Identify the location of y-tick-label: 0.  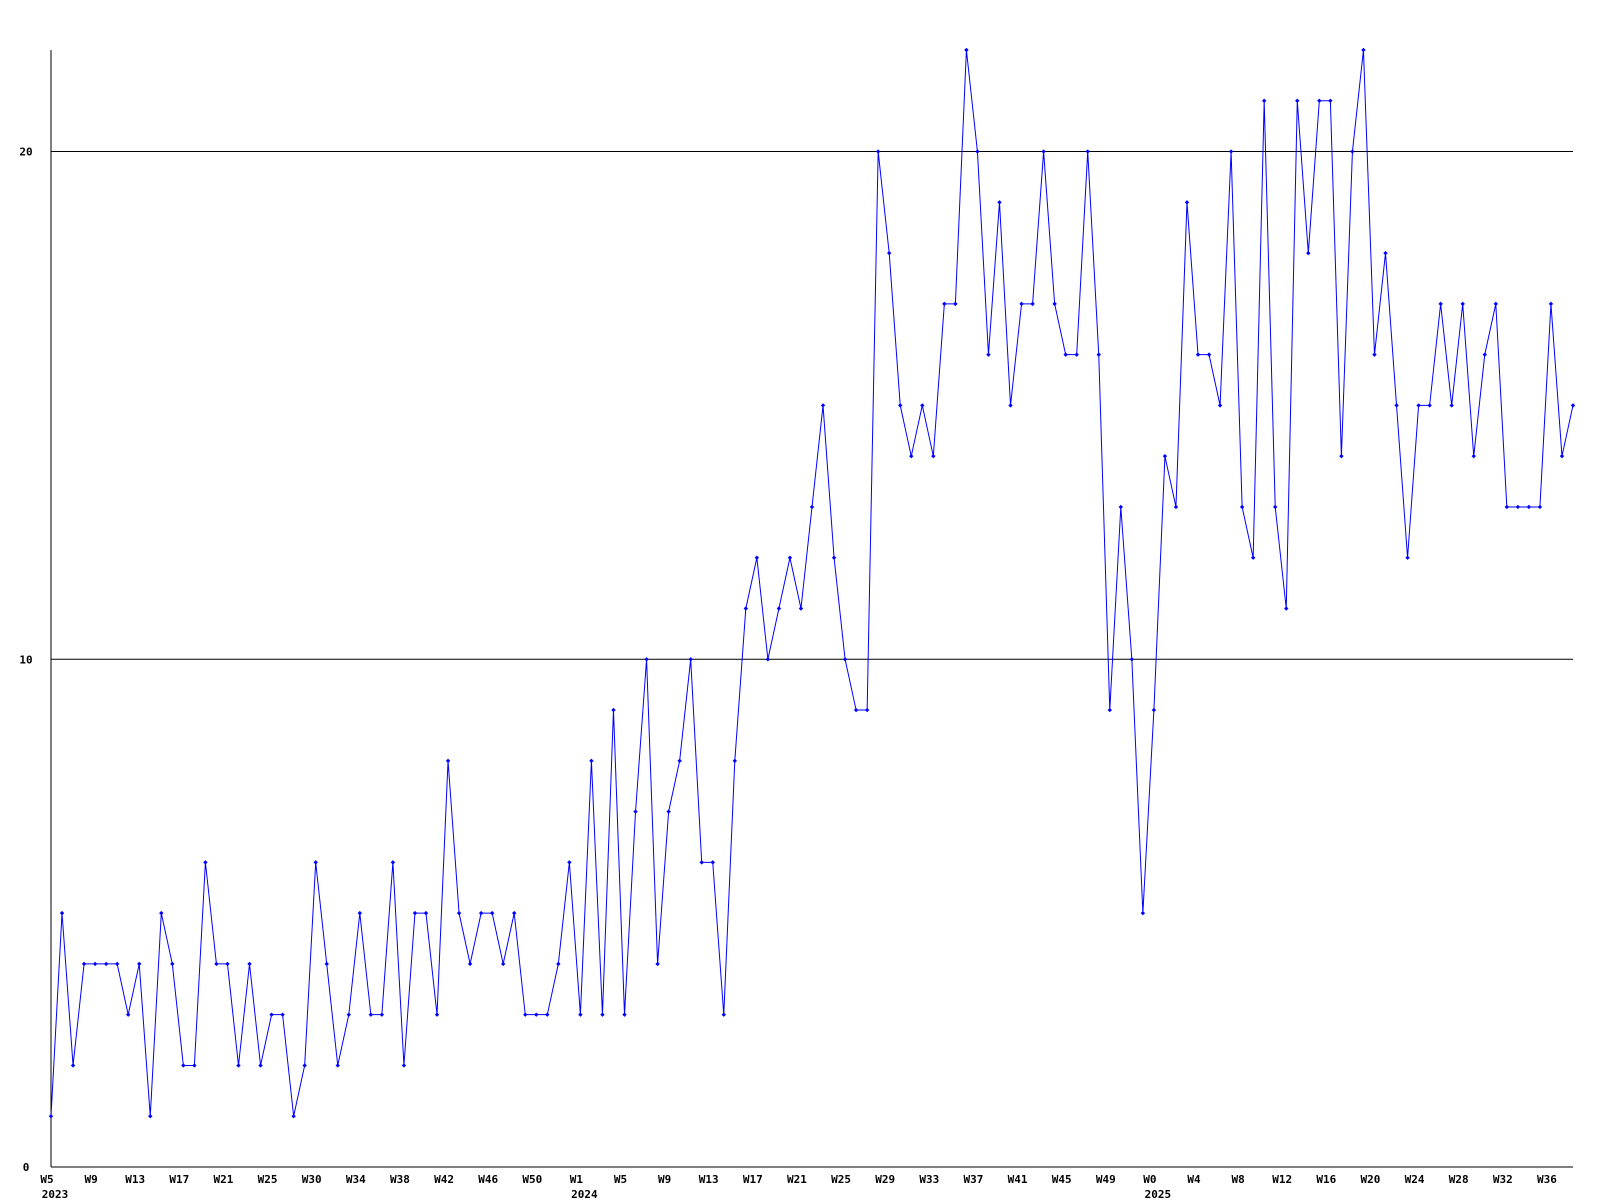
(26, 1167).